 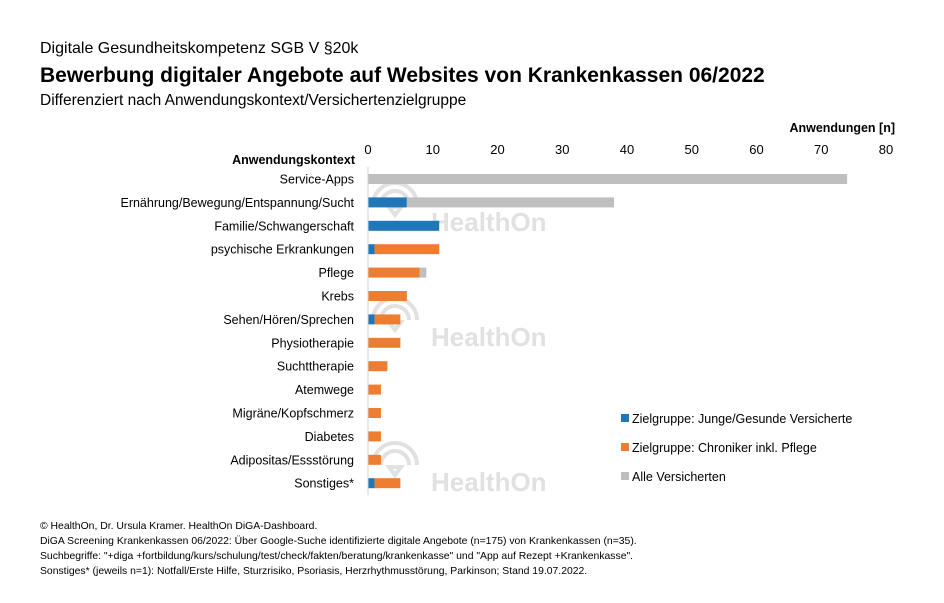 I want to click on legend-label: Zielgruppe: Junge/Gesunde Versicherte, so click(x=742, y=419).